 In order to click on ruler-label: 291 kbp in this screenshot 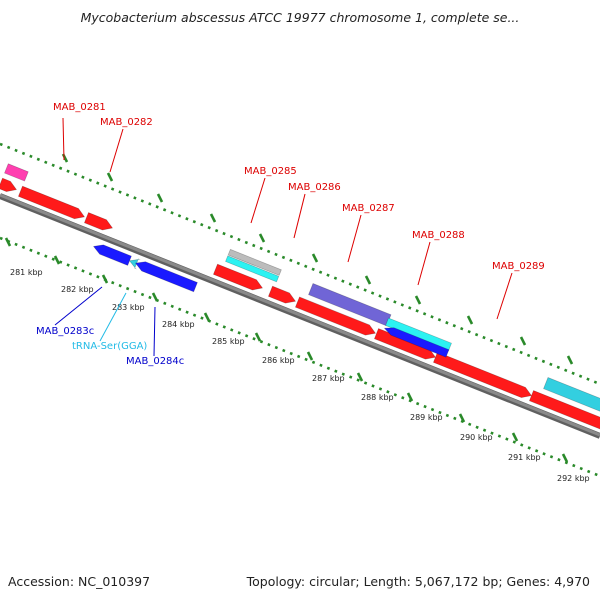, I will do `click(524, 457)`.